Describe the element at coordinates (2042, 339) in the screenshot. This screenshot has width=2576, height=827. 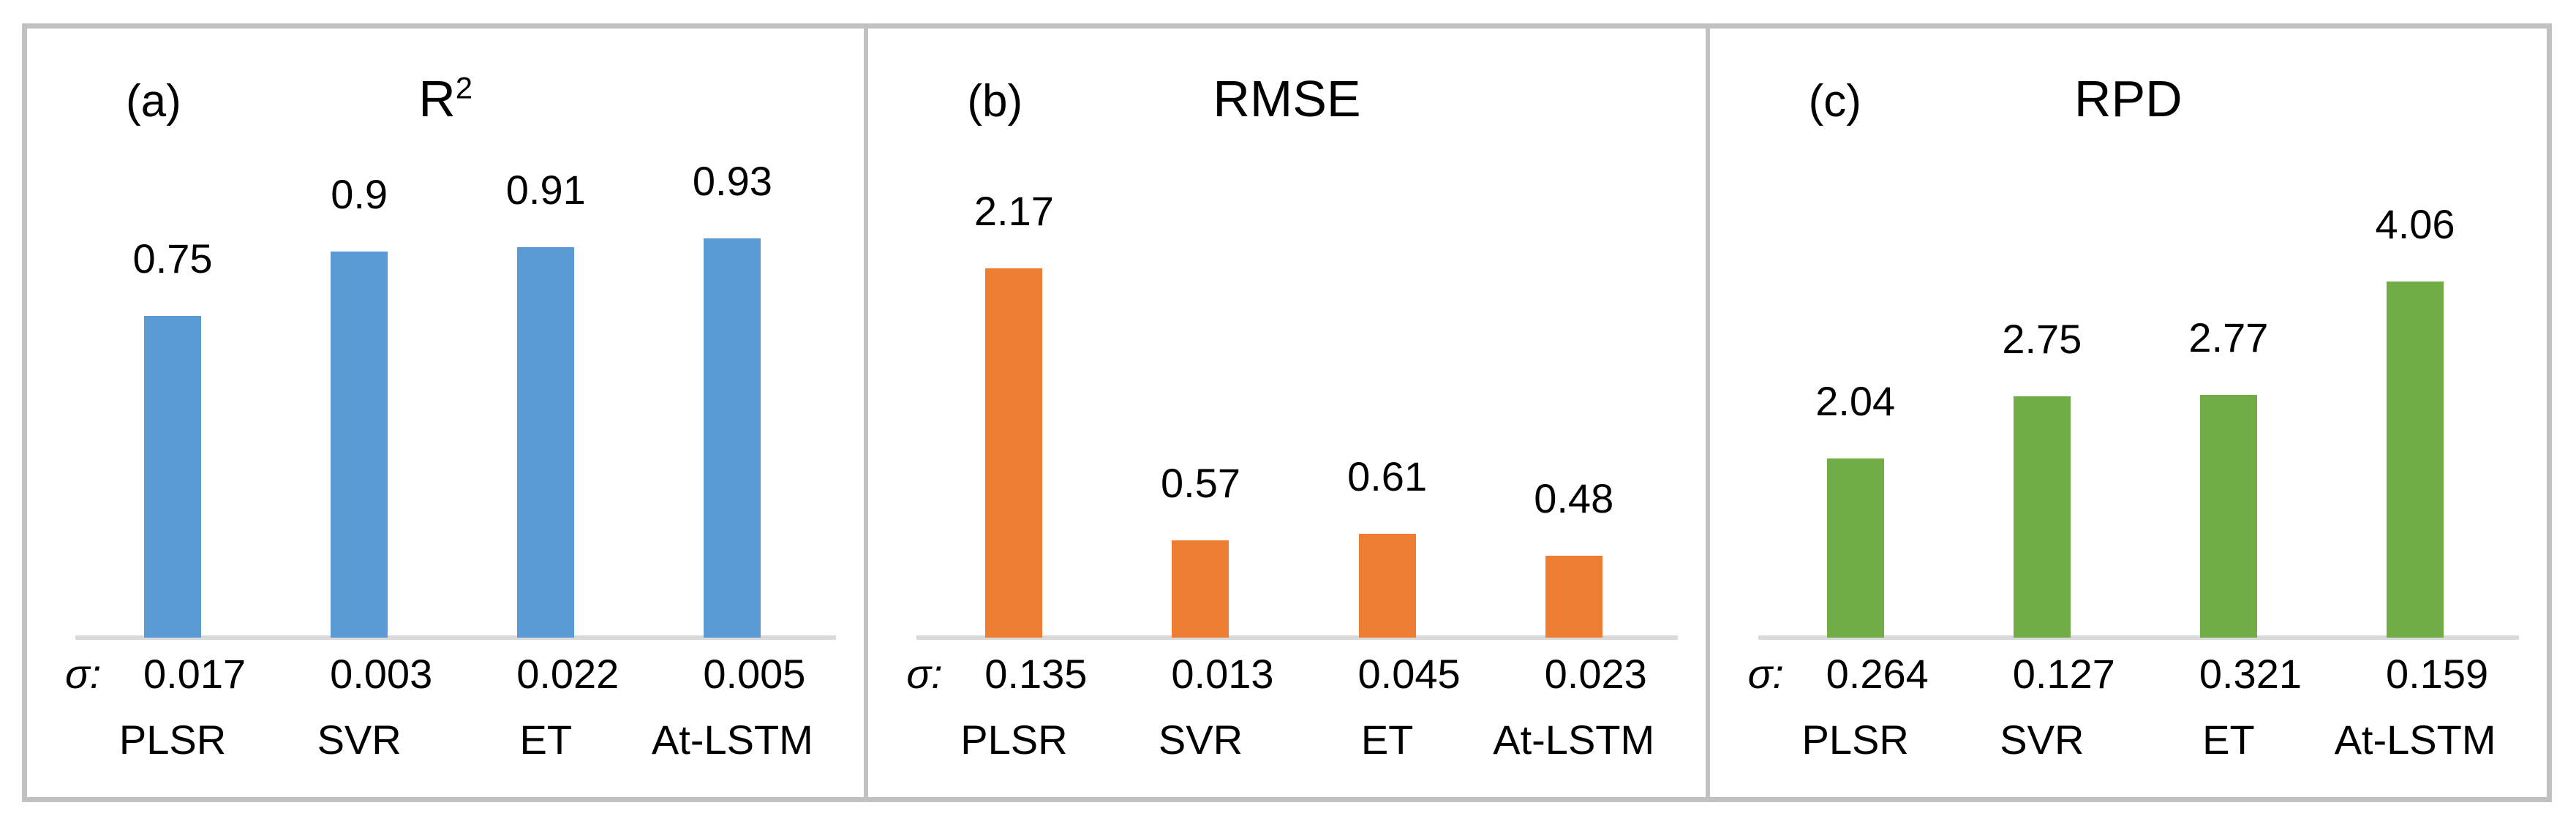
I see `bar-value-label: 2.75` at that location.